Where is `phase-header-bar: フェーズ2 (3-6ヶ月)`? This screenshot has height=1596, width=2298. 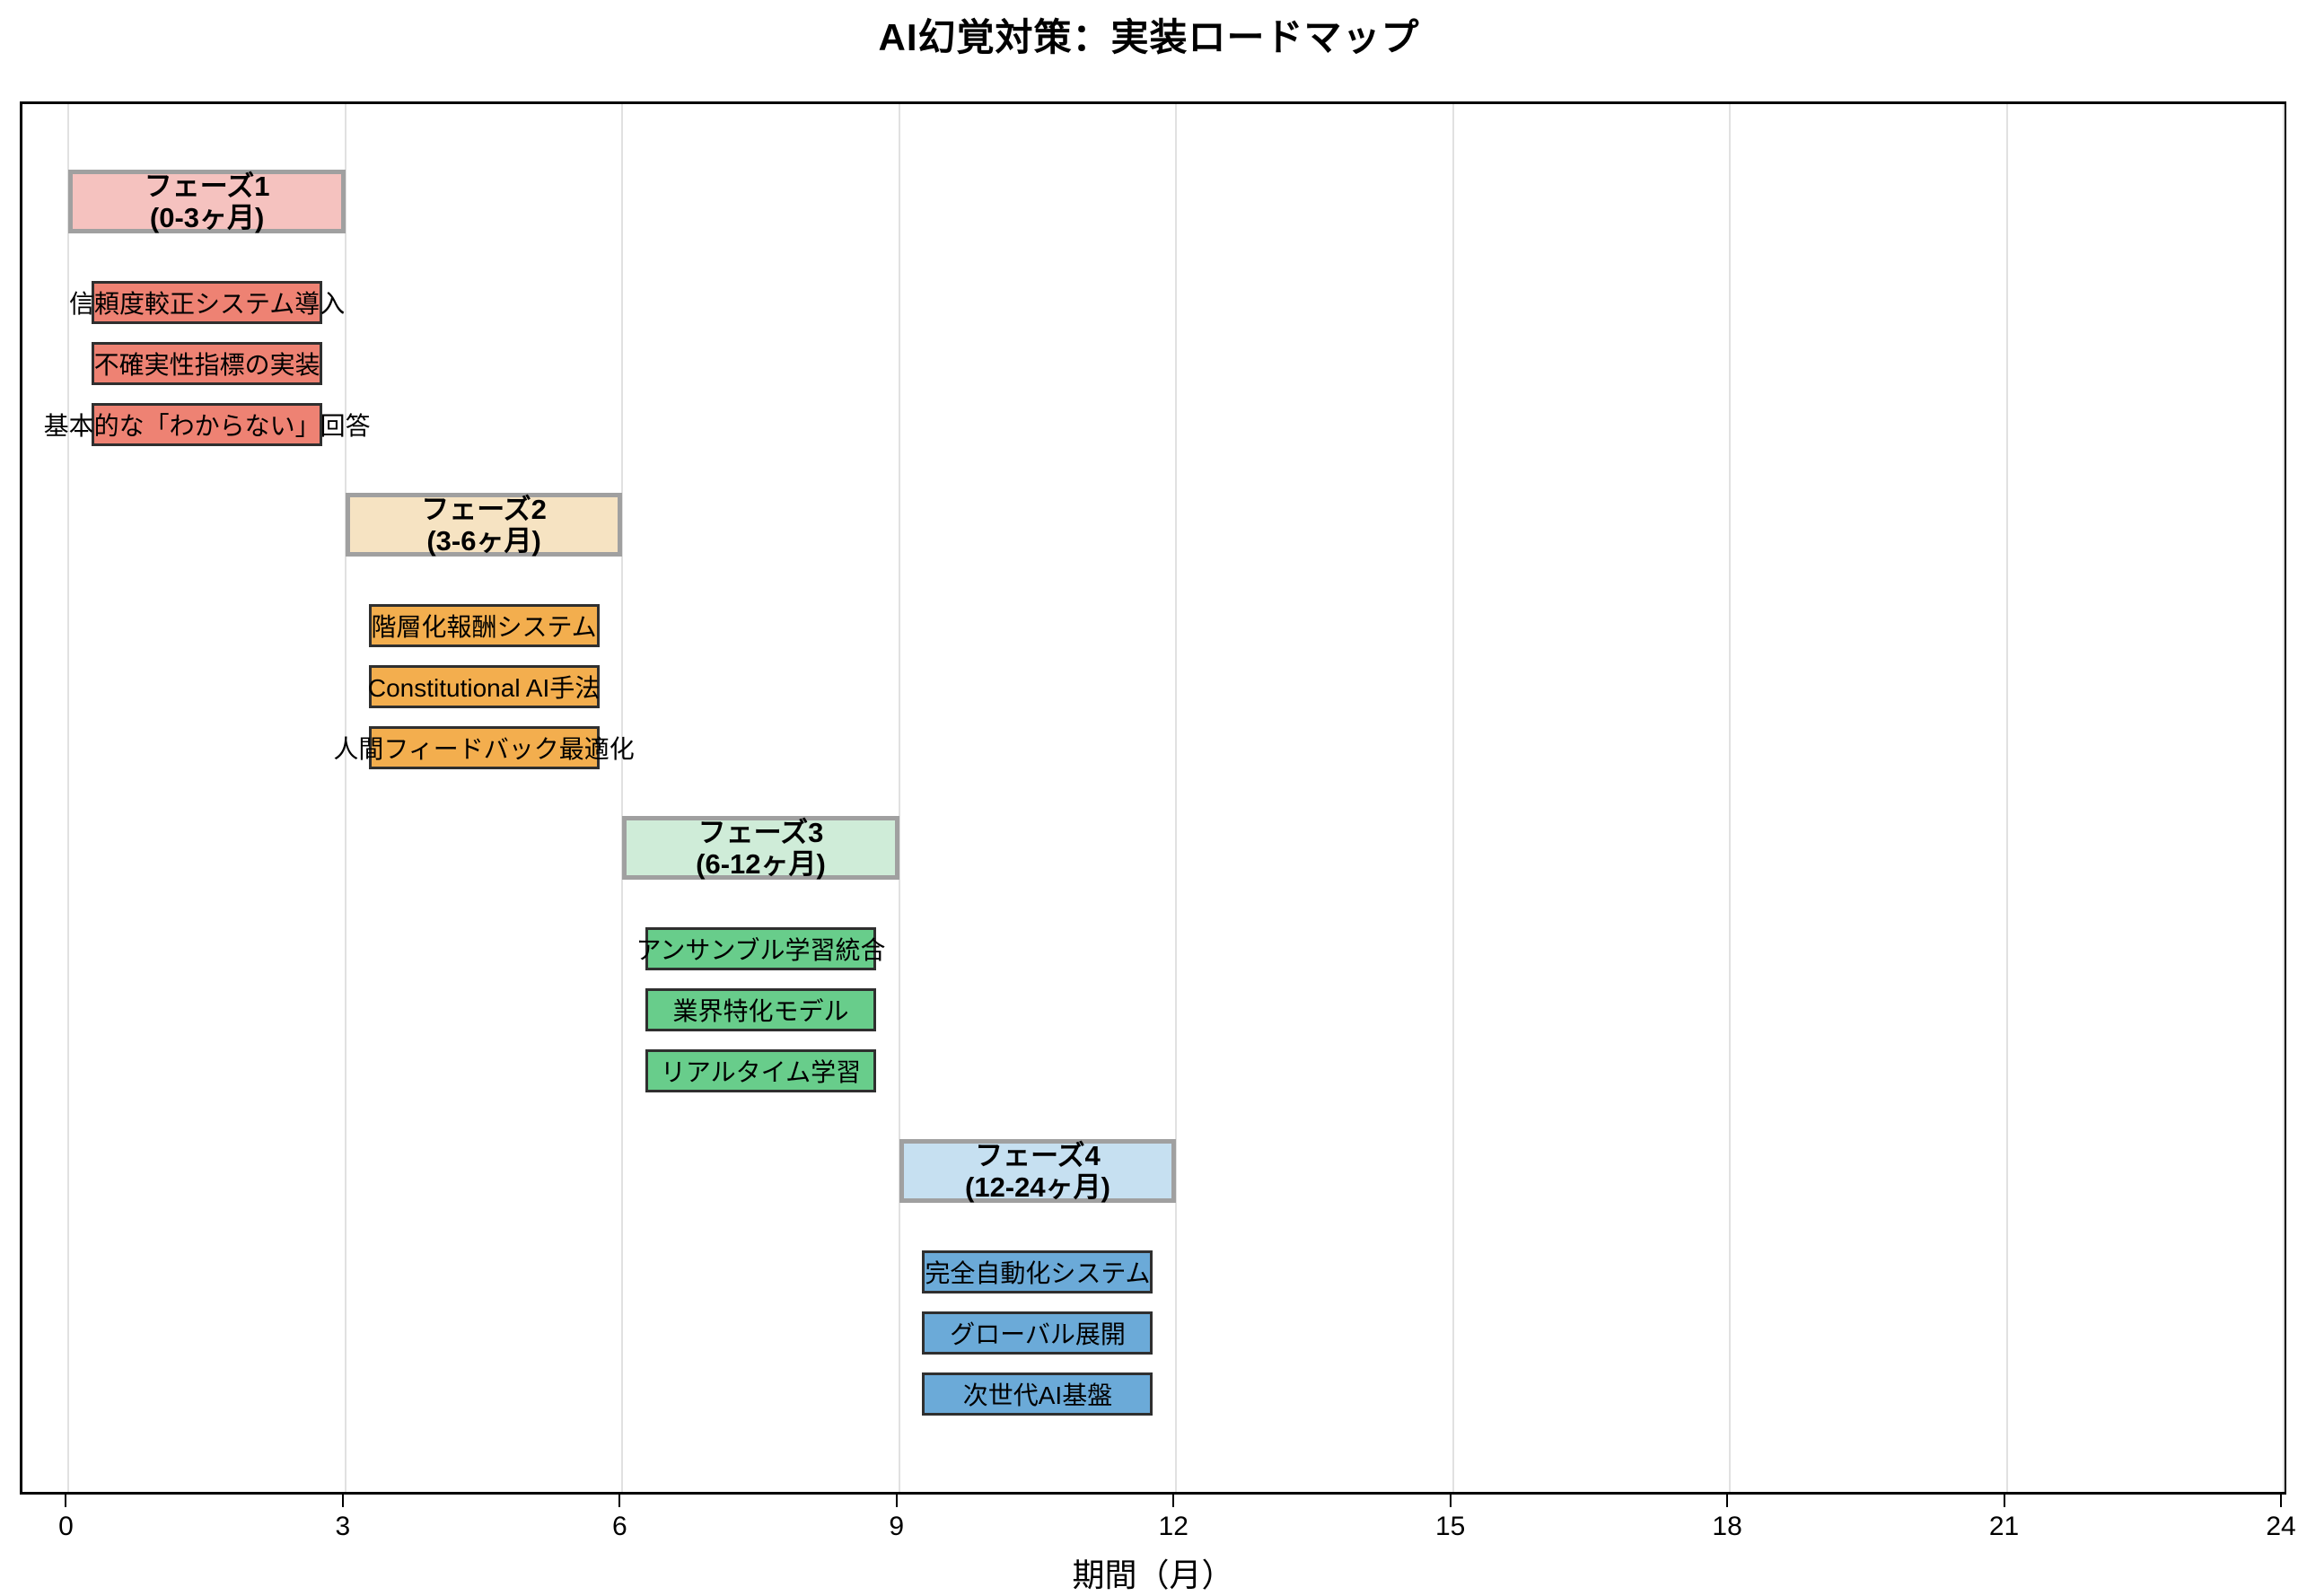 phase-header-bar: フェーズ2 (3-6ヶ月) is located at coordinates (484, 525).